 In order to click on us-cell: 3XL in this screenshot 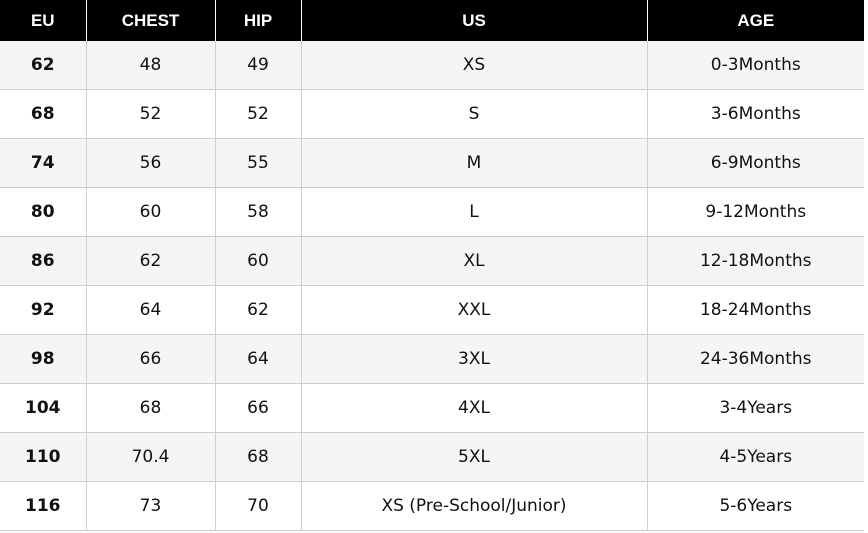, I will do `click(474, 359)`.